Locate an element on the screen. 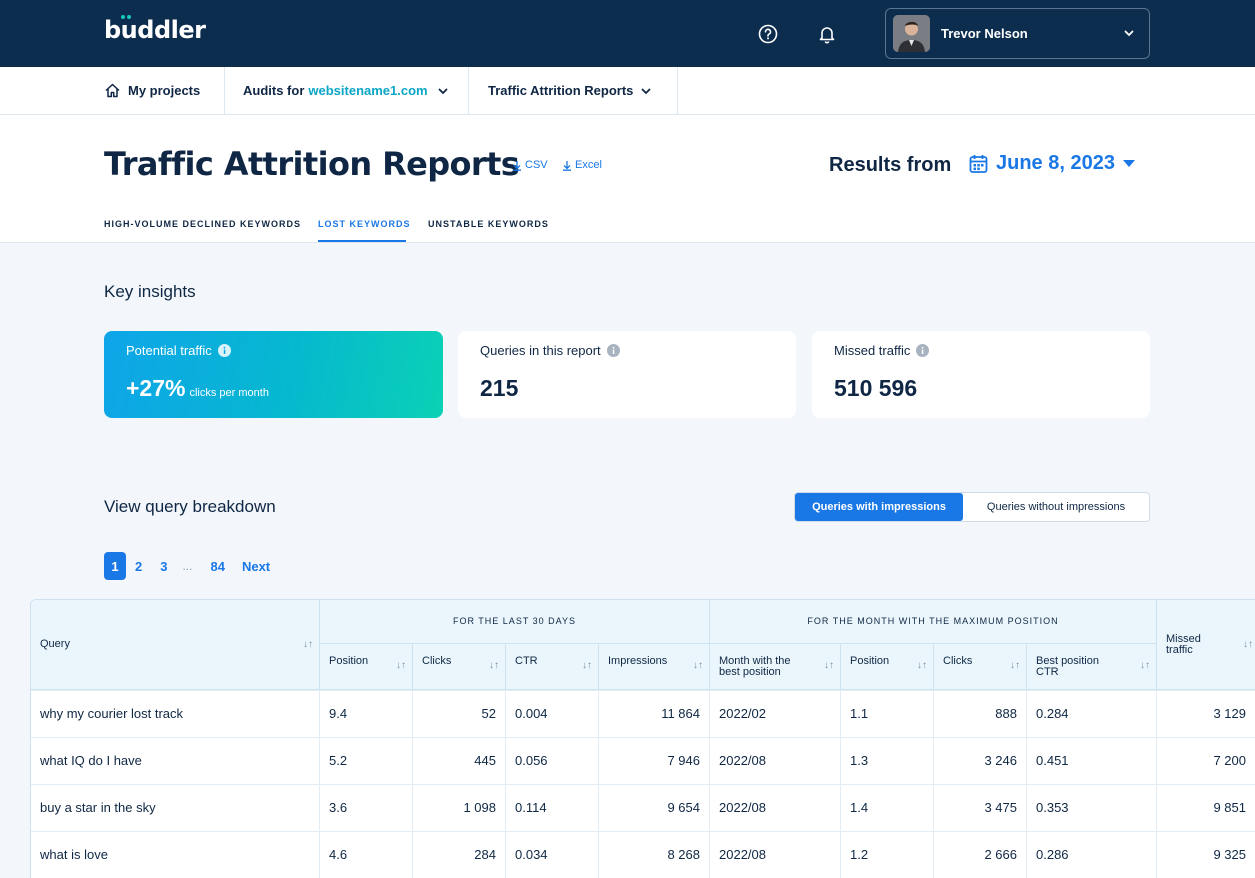 Image resolution: width=1255 pixels, height=878 pixels. cell-missed-traffic: 7 200 is located at coordinates (1229, 760).